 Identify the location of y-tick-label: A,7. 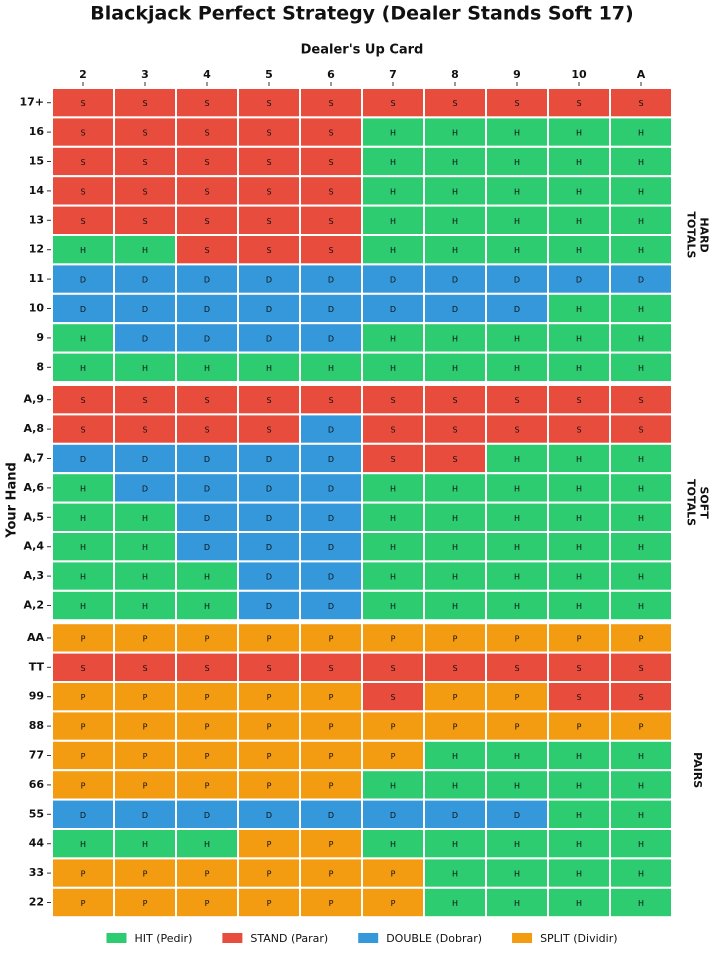
(33, 458).